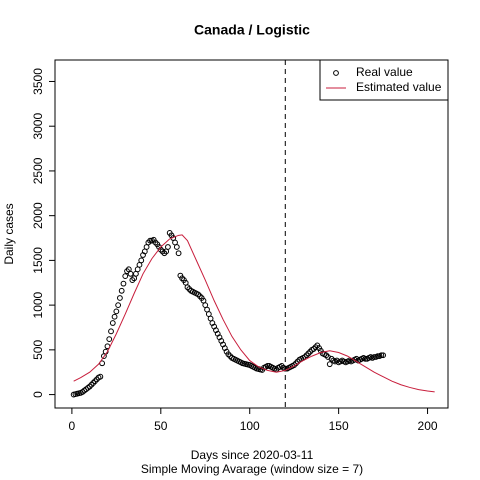 This screenshot has height=480, width=480. What do you see at coordinates (399, 87) in the screenshot?
I see `legend-label: Estimated value` at bounding box center [399, 87].